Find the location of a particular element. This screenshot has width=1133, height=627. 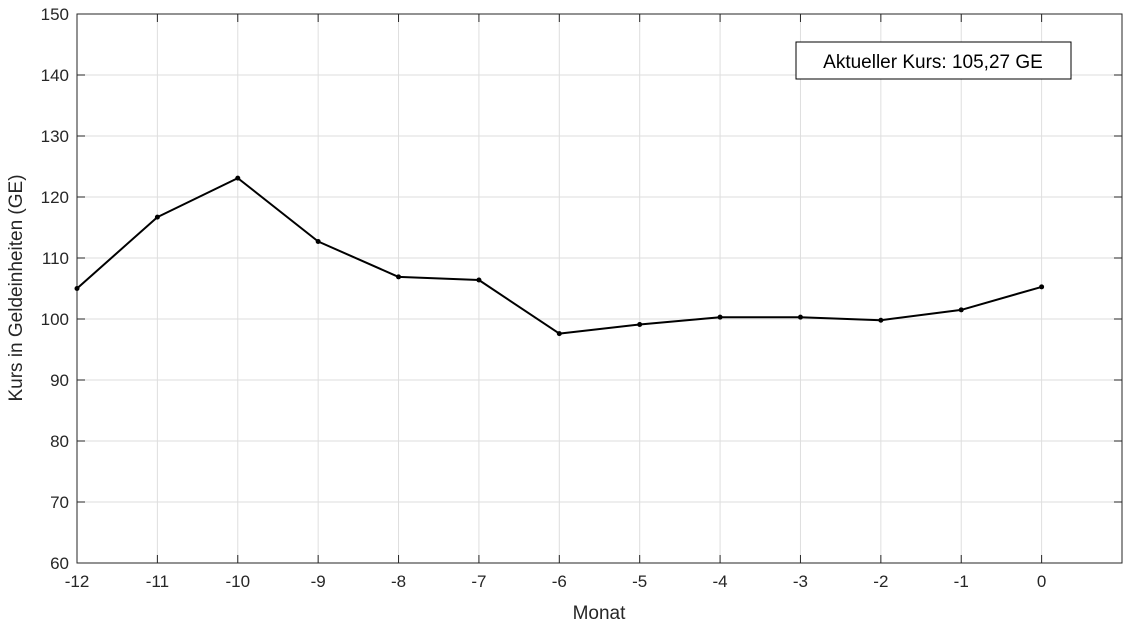

y-tick-label: 120 is located at coordinates (55, 197).